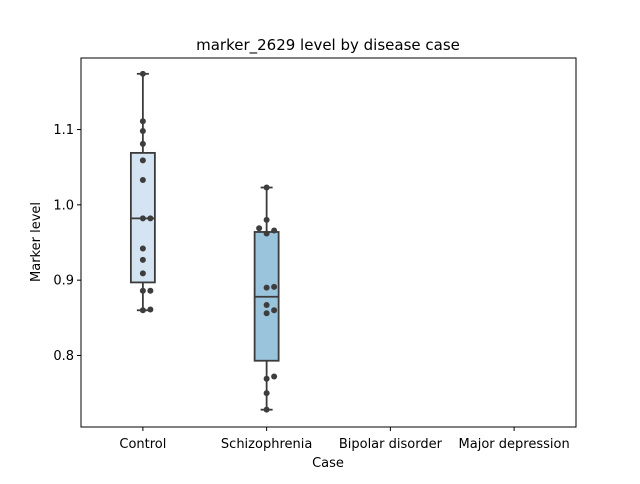 Image resolution: width=640 pixels, height=484 pixels. Describe the element at coordinates (266, 444) in the screenshot. I see `x-tick-label: Schizophrenia` at that location.